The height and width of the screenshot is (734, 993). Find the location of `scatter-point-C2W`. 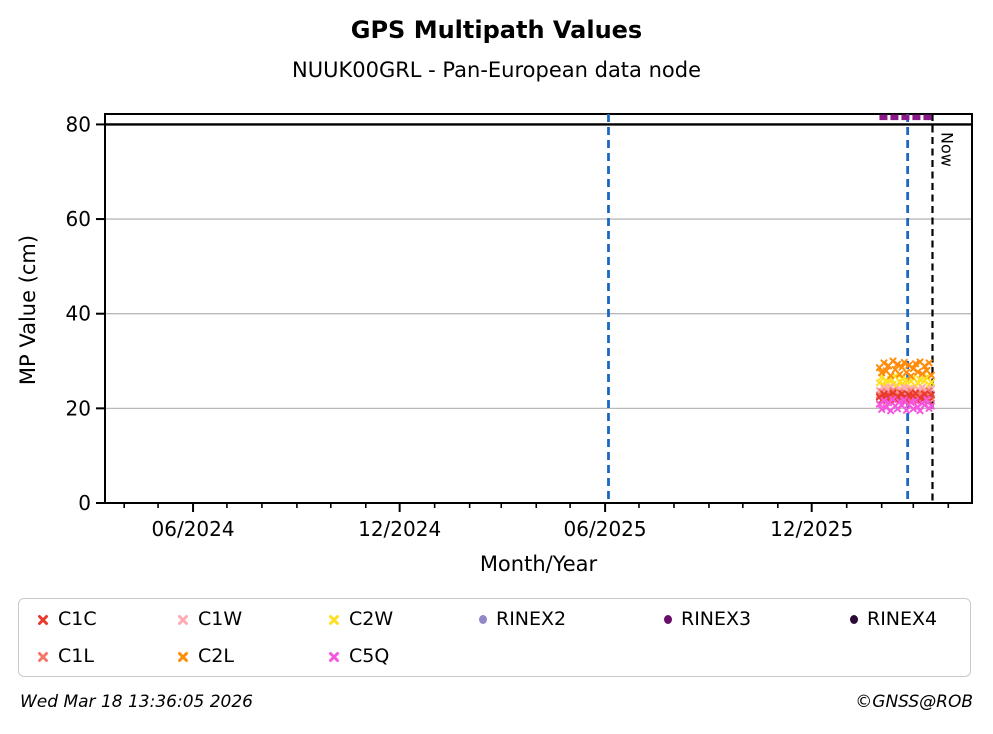

scatter-point-C2W is located at coordinates (931, 382).